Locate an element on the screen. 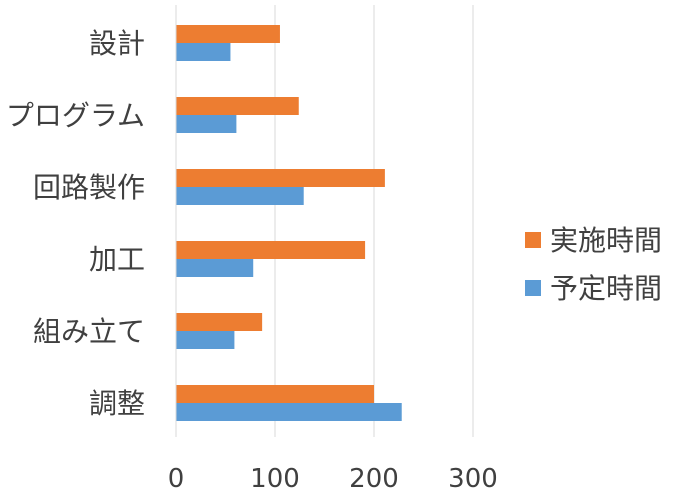 Image resolution: width=686 pixels, height=500 pixels. category-label-4: 組み立て is located at coordinates (89, 331).